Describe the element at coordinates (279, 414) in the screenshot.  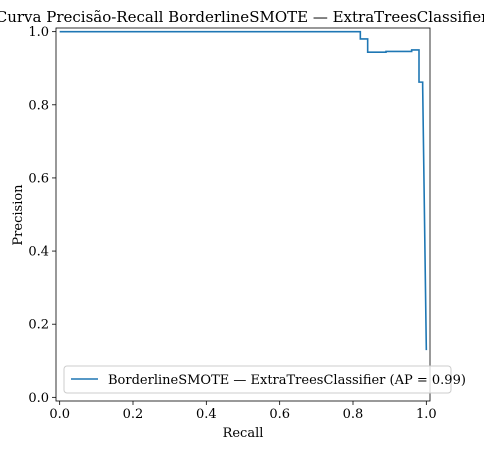
I see `x-tick-label: 0.6` at that location.